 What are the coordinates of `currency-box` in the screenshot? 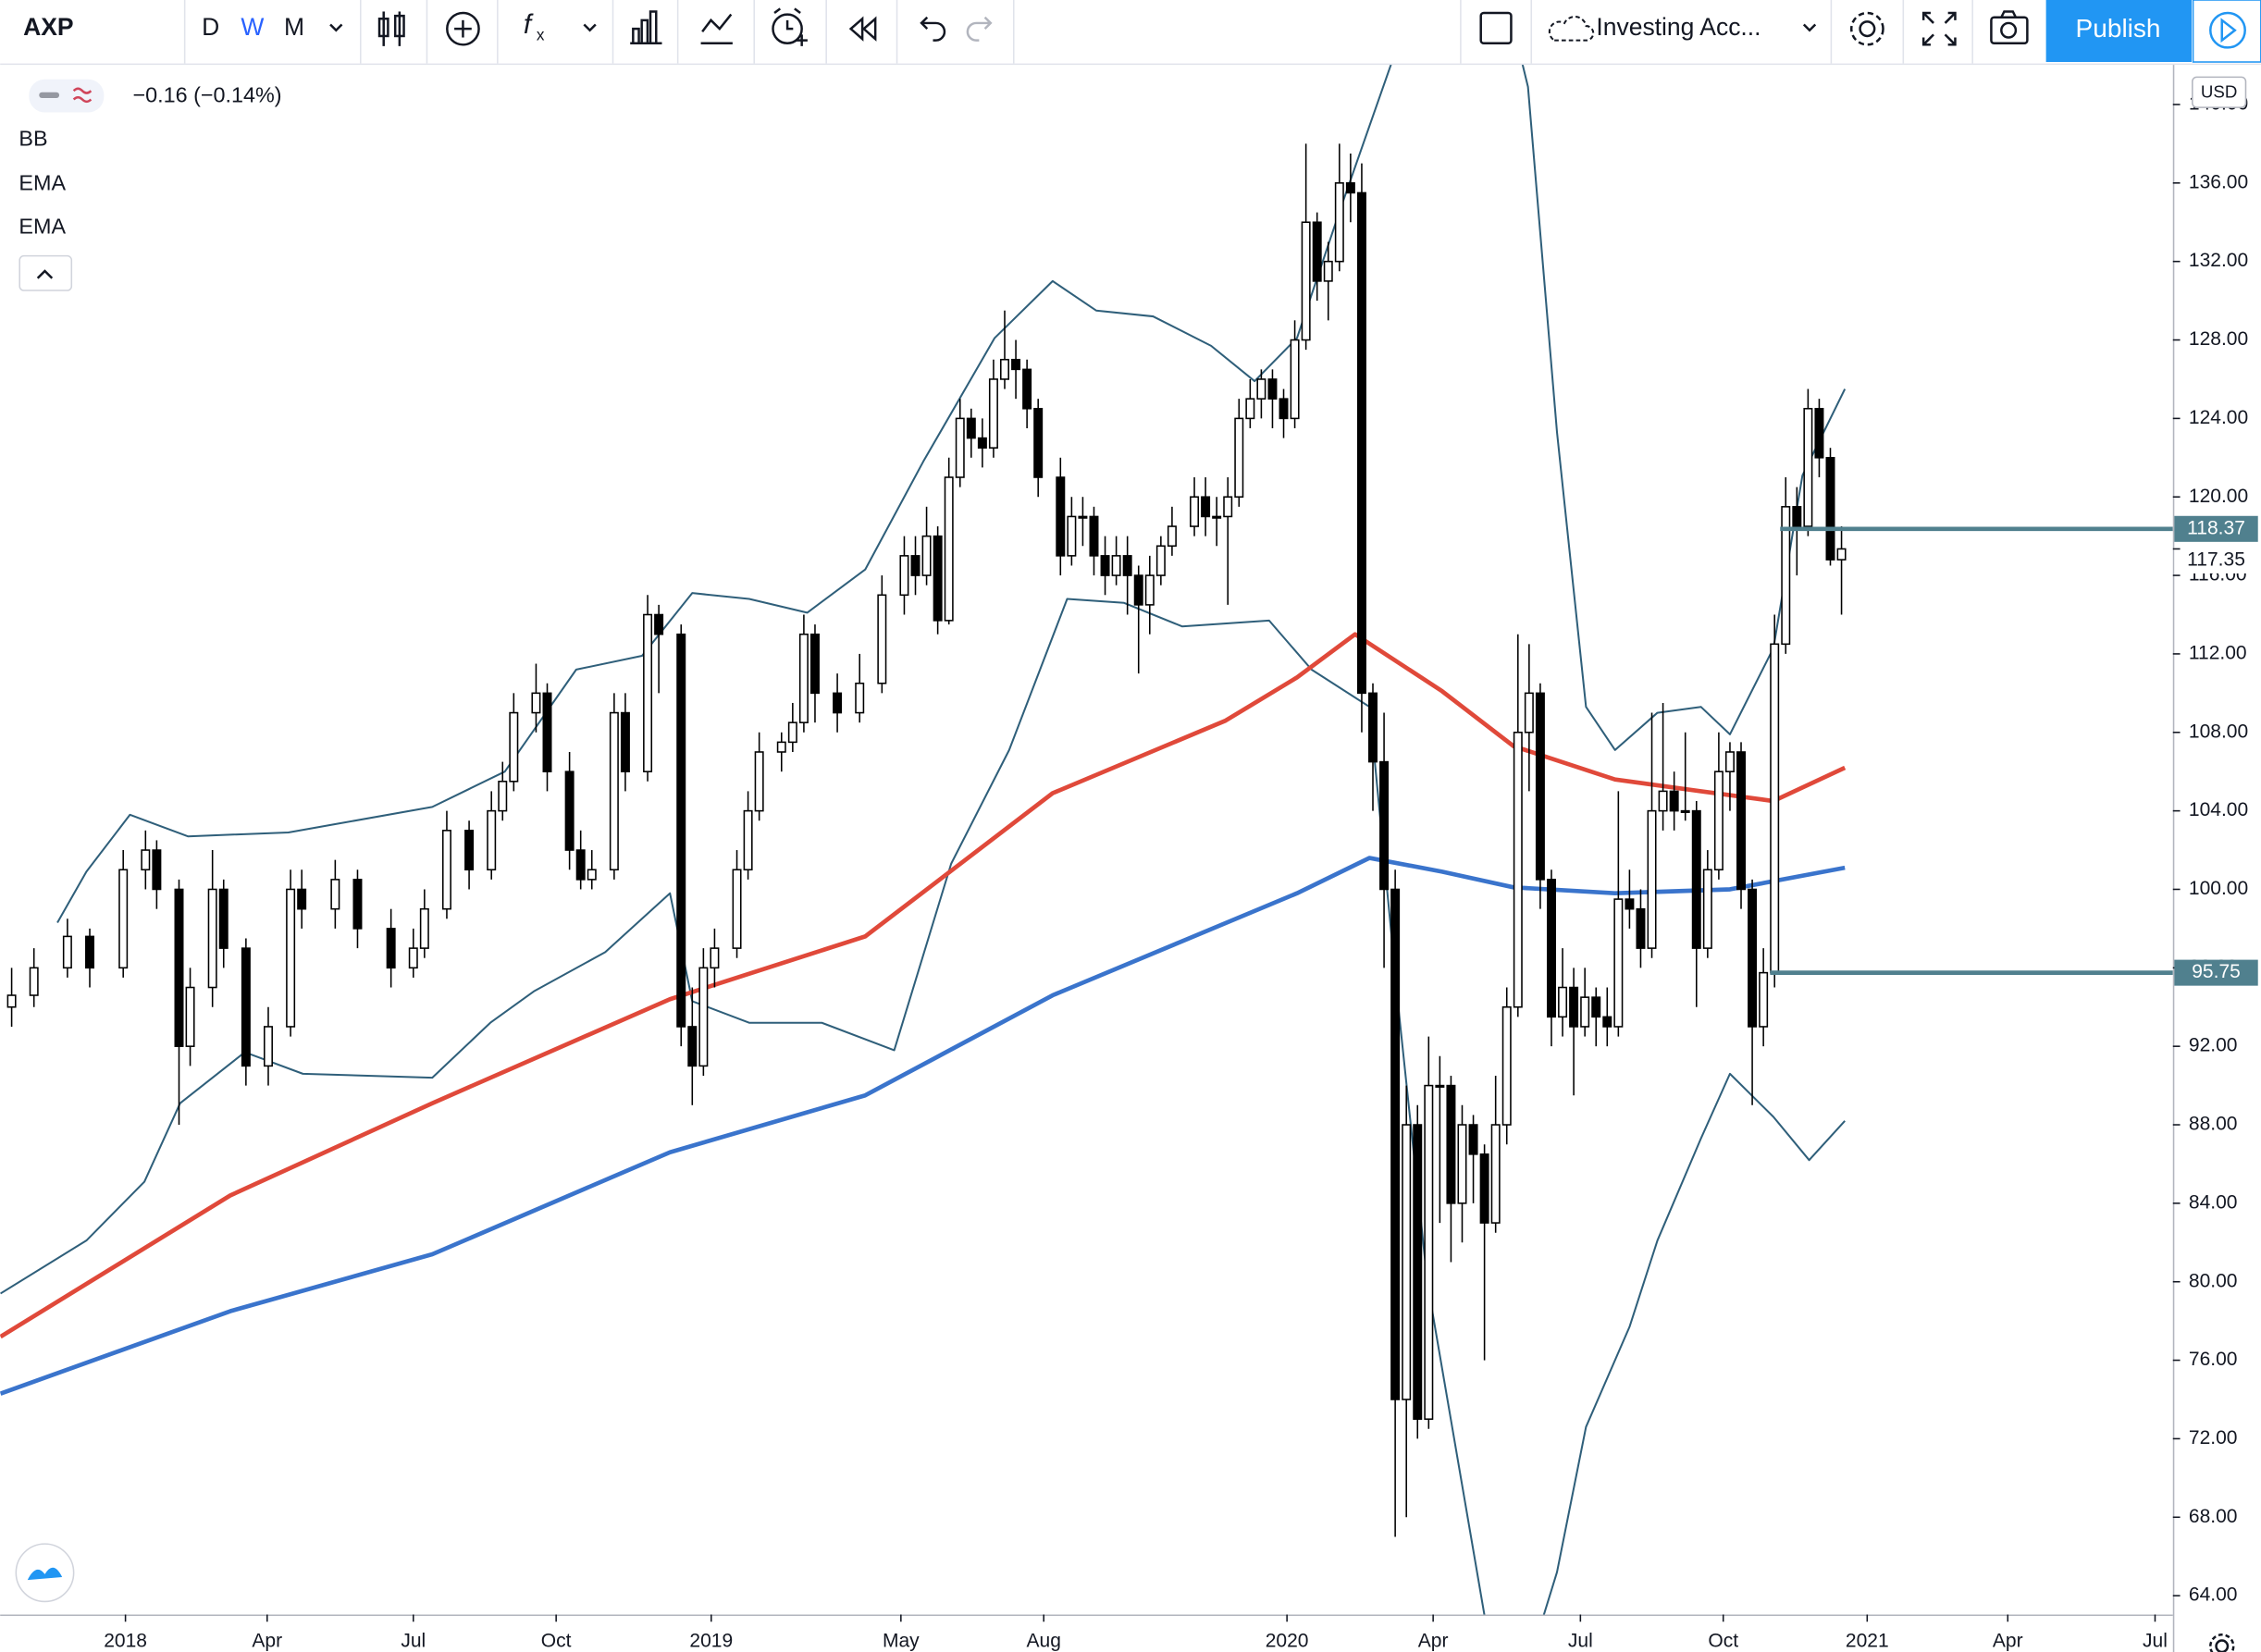 It's located at (2220, 92).